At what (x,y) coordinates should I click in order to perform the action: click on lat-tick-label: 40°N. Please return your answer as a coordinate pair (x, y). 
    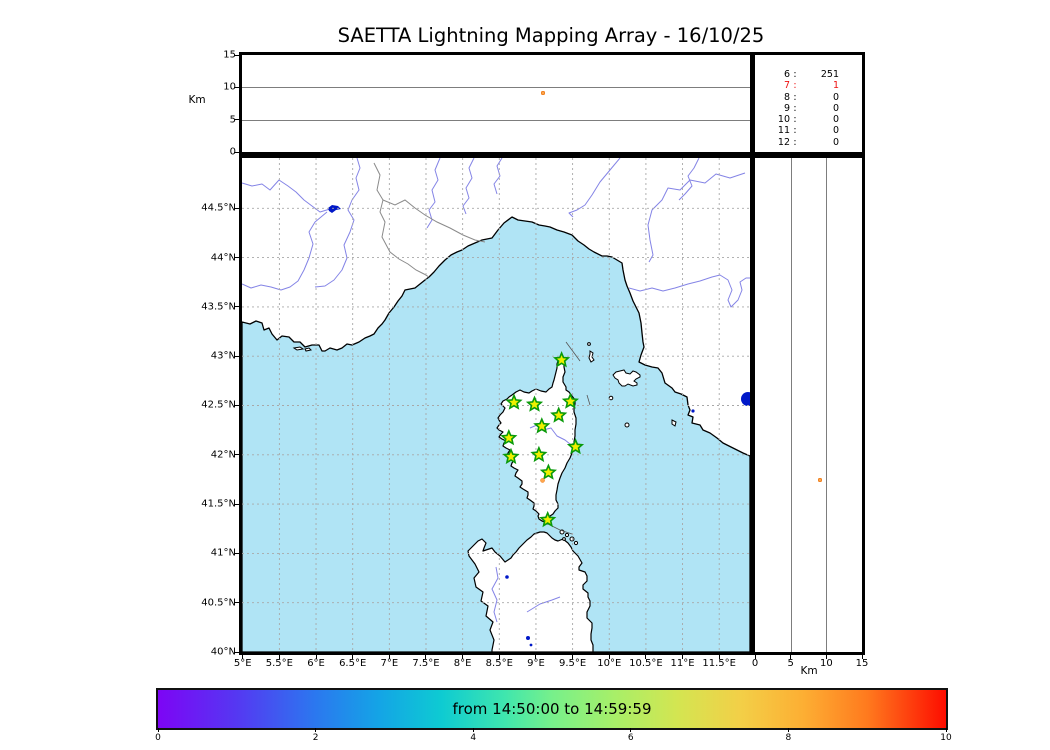
    Looking at the image, I should click on (223, 652).